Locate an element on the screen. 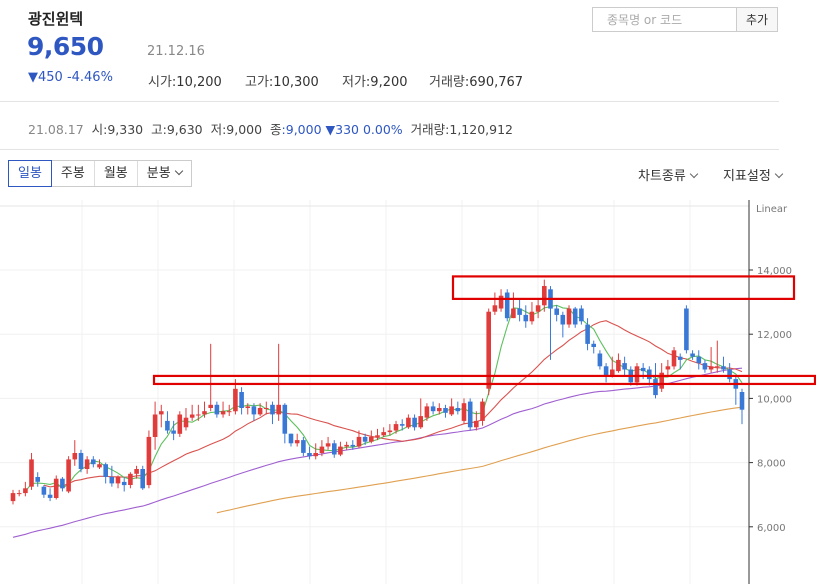 The image size is (816, 584). indicator-menu: 지표설정 is located at coordinates (753, 174).